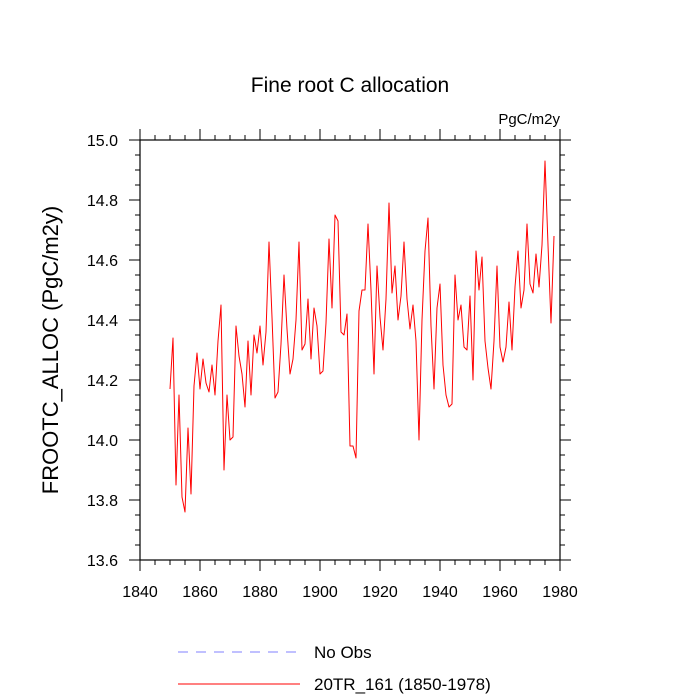  I want to click on units-label: PgC/m2y, so click(529, 119).